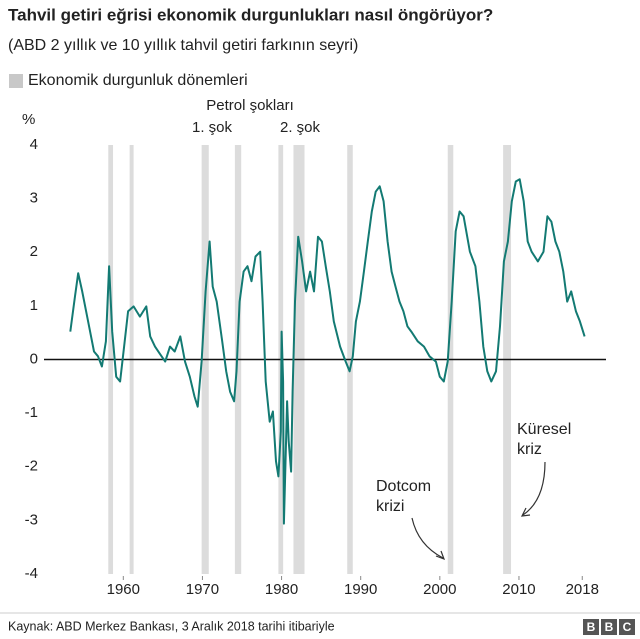  I want to click on y-tick-label: 3, so click(34, 198).